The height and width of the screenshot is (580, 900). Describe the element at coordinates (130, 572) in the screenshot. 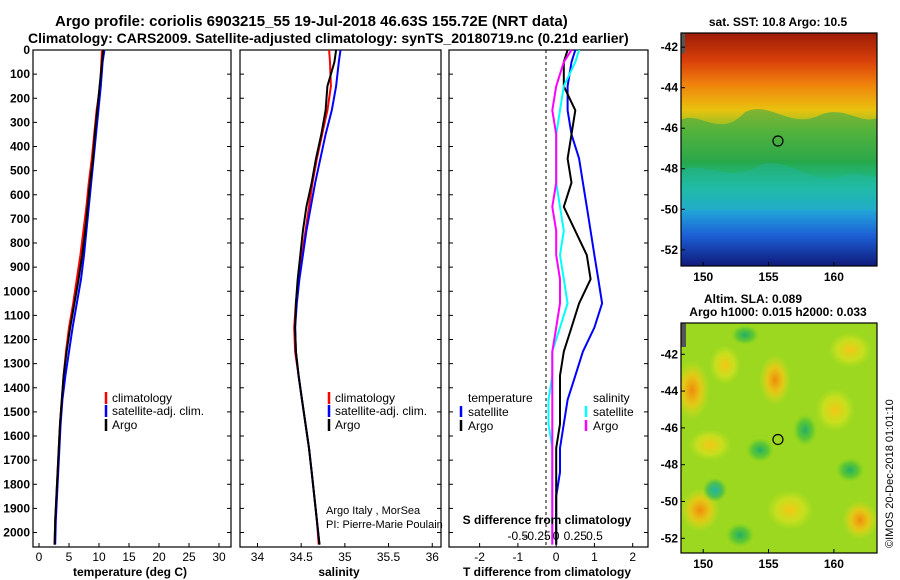

I see `temperature-xlabel: temperature (deg C)` at that location.